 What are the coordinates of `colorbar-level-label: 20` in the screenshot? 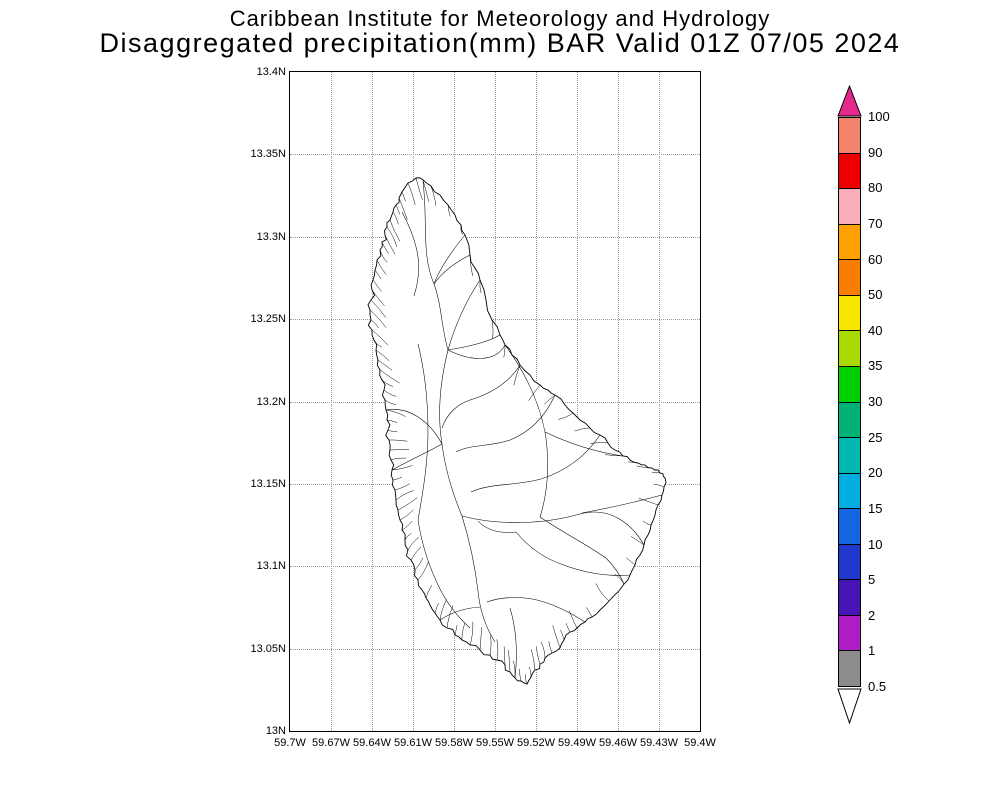 It's located at (875, 473).